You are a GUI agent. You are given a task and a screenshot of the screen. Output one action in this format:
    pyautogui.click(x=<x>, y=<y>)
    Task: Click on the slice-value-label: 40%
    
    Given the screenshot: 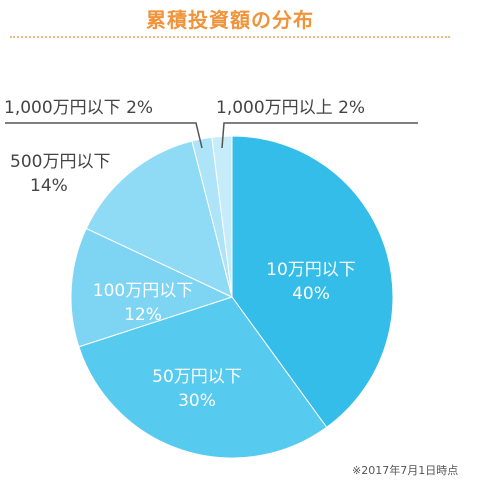 What is the action you would take?
    pyautogui.click(x=311, y=294)
    